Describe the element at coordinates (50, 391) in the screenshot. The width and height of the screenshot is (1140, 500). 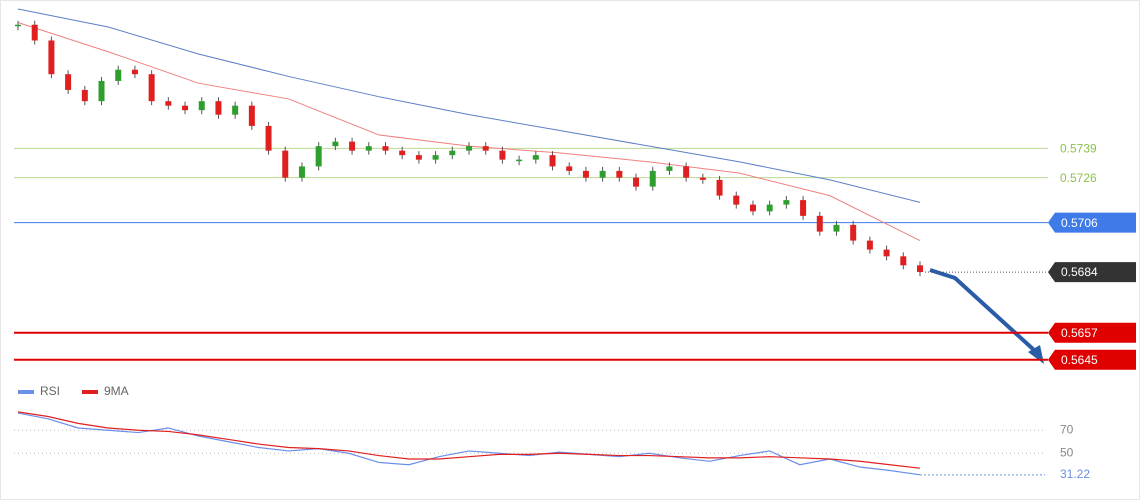
I see `legend-label: RSI` at that location.